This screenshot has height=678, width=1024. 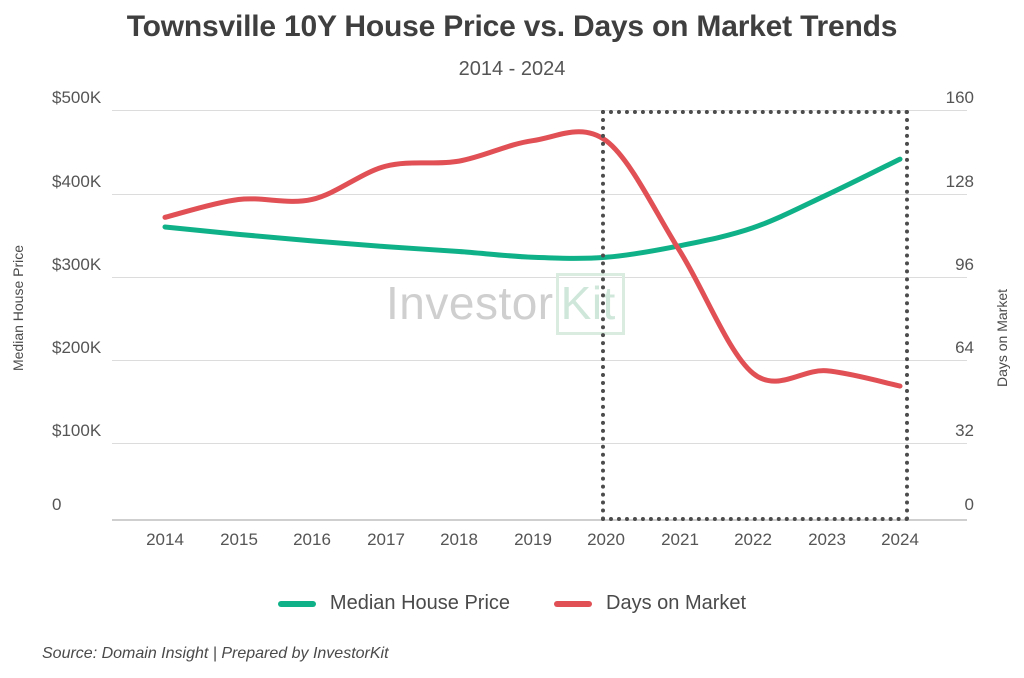 What do you see at coordinates (420, 603) in the screenshot?
I see `legend-label-median-house-price: Median House Price` at bounding box center [420, 603].